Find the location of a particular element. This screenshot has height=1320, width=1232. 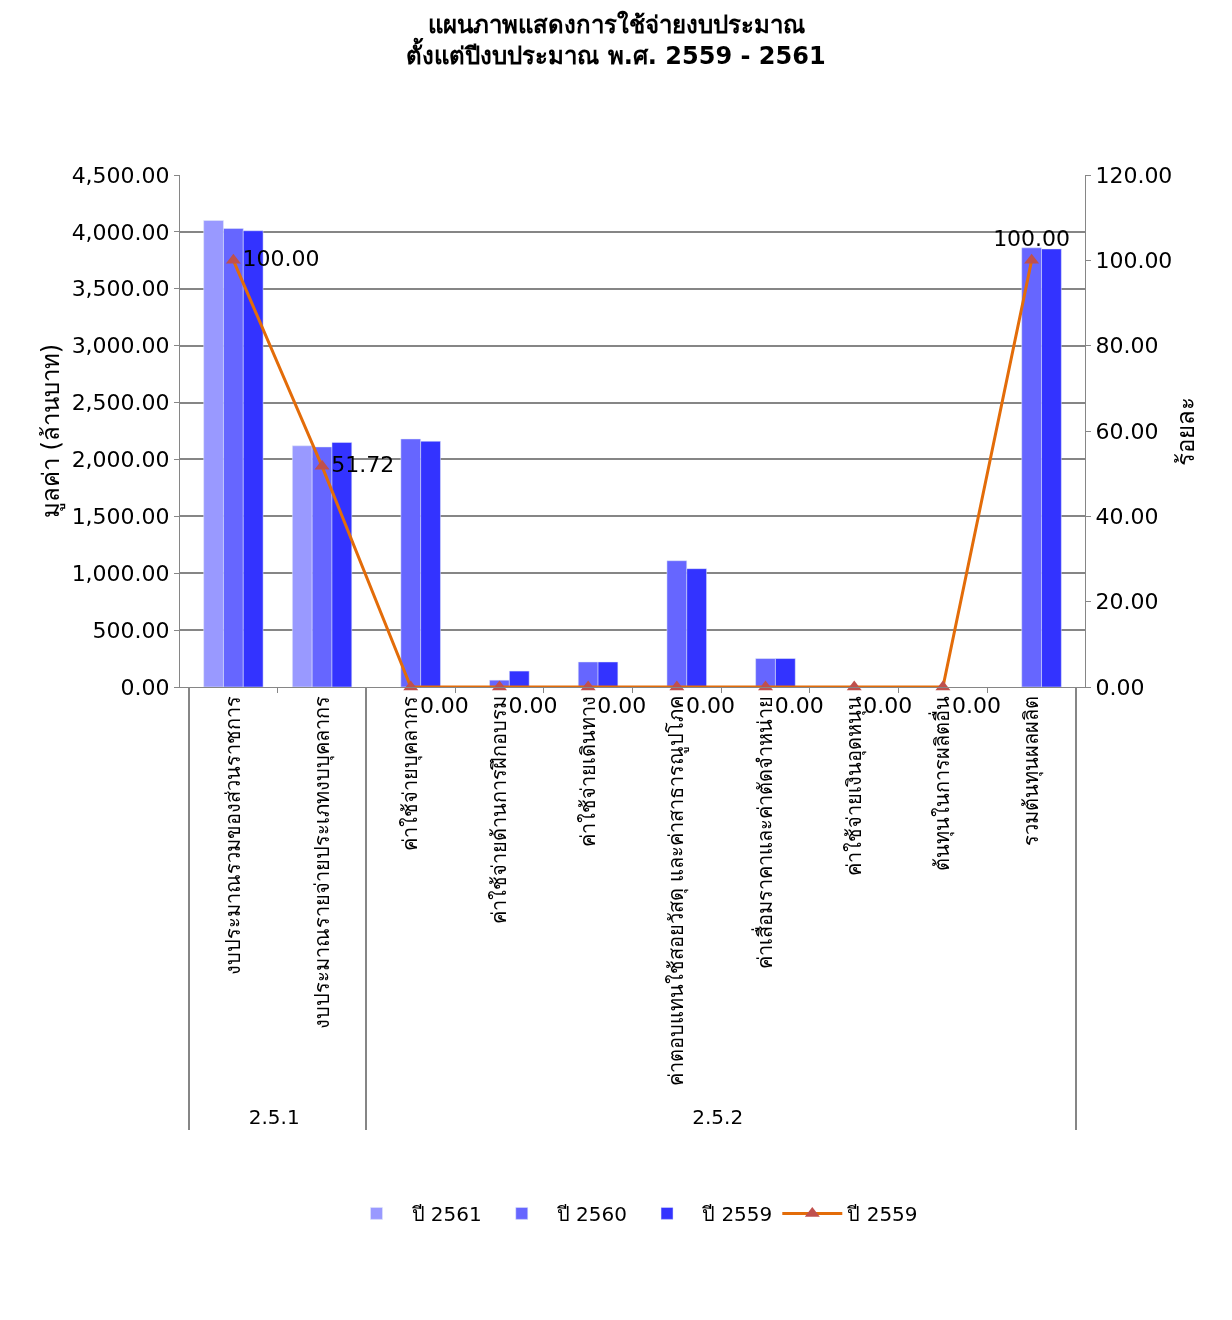

y2-tick-label: 40.00 is located at coordinates (1127, 517).